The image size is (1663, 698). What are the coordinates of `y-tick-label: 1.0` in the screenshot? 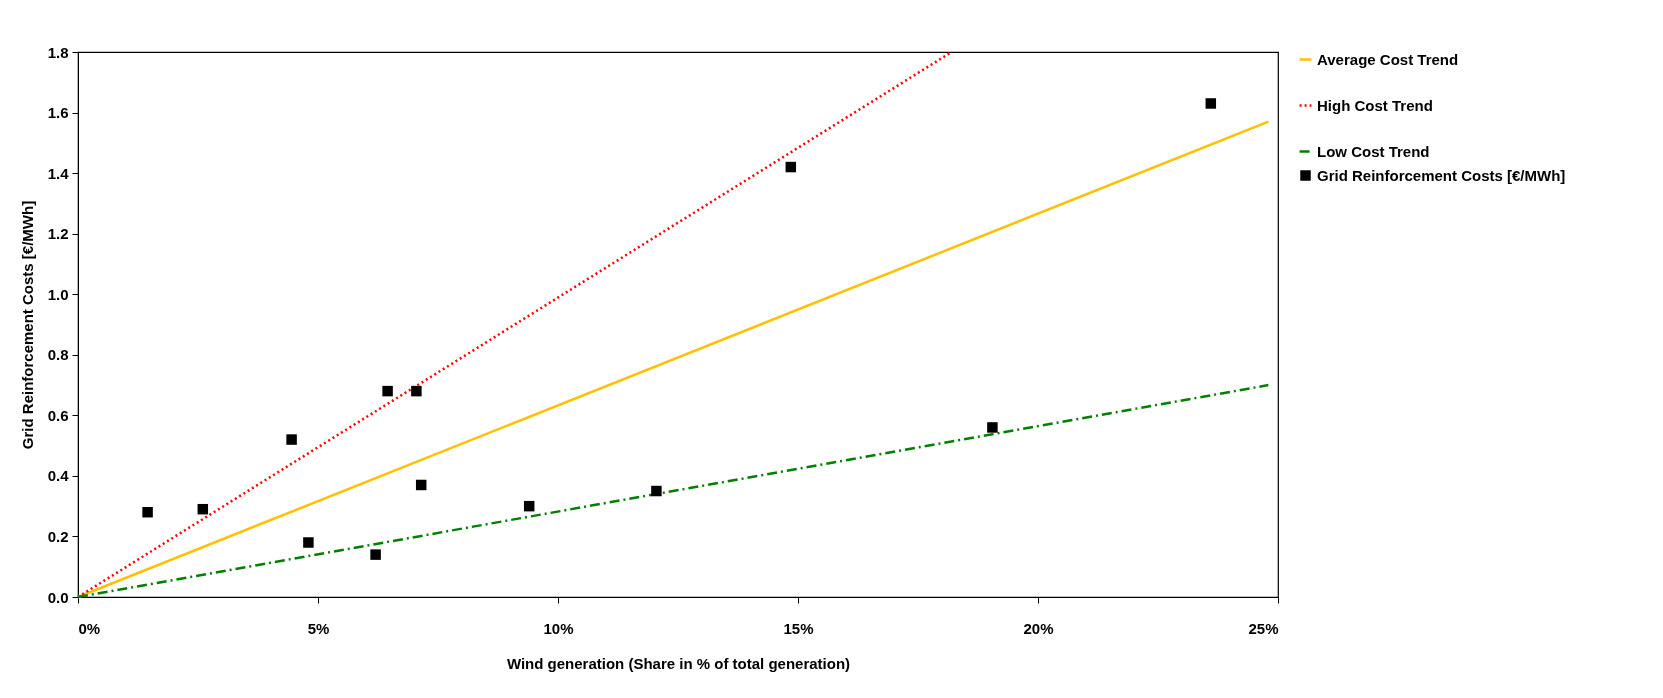 It's located at (58, 294).